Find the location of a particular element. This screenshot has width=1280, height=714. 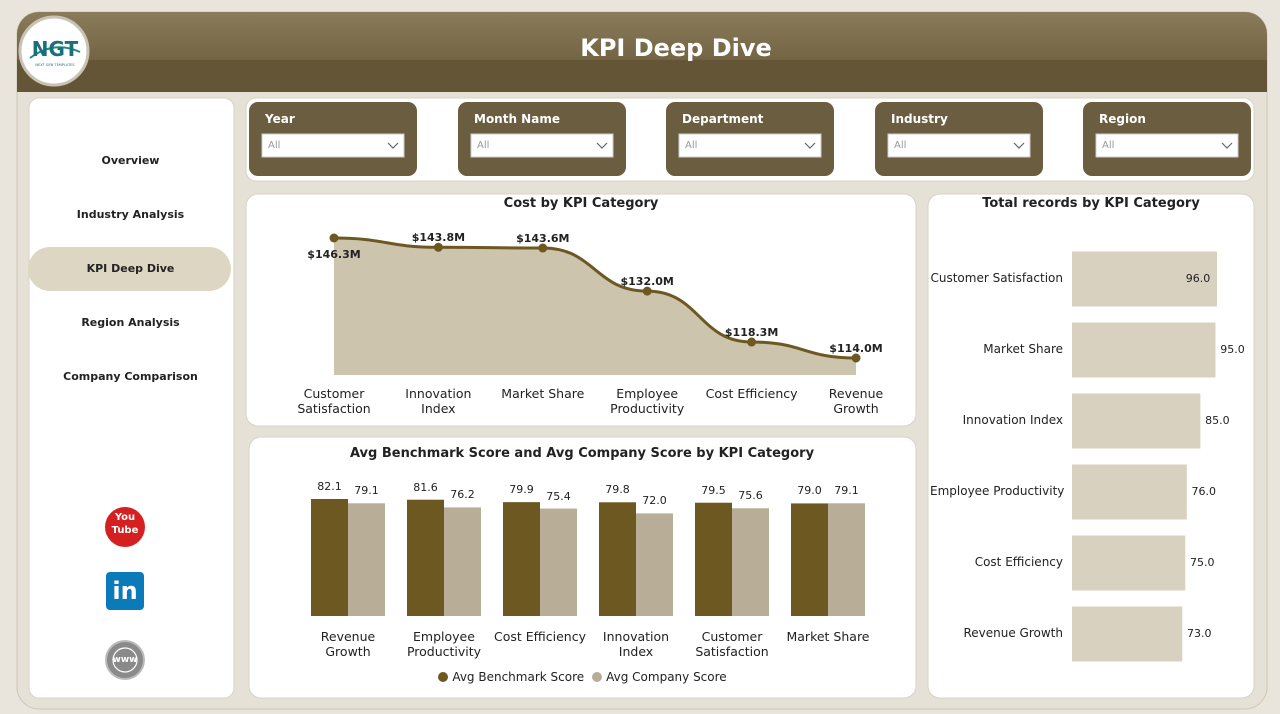

legend: Avg Benchmark Score Avg Company Score is located at coordinates (582, 677).